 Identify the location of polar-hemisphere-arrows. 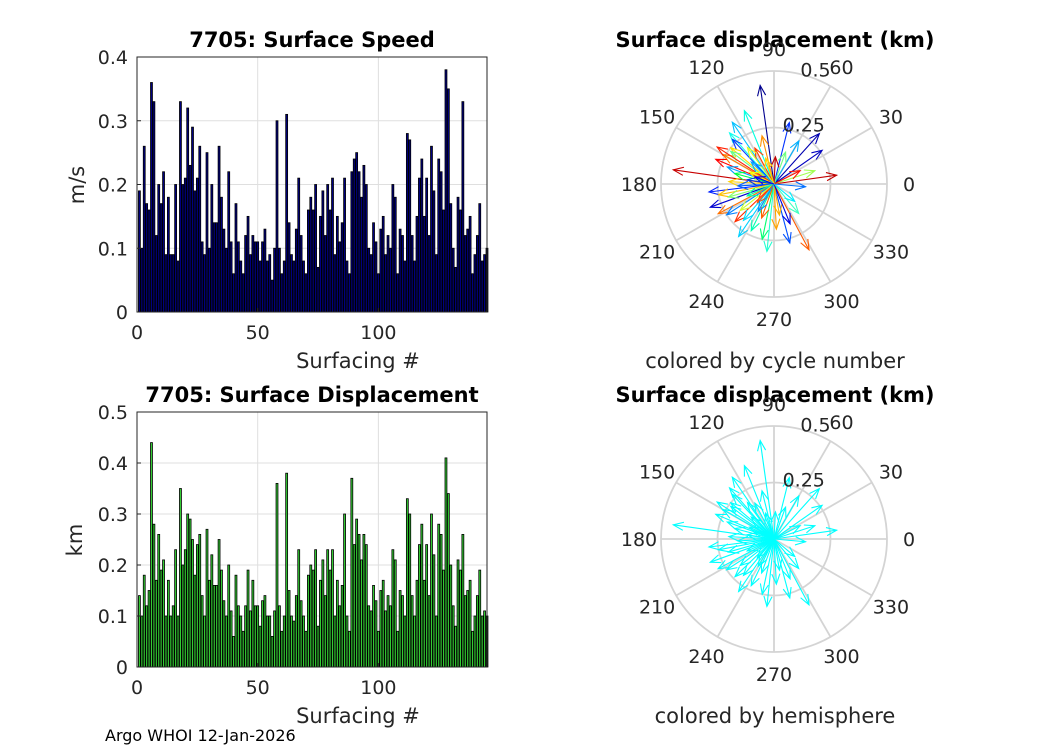
(755, 523).